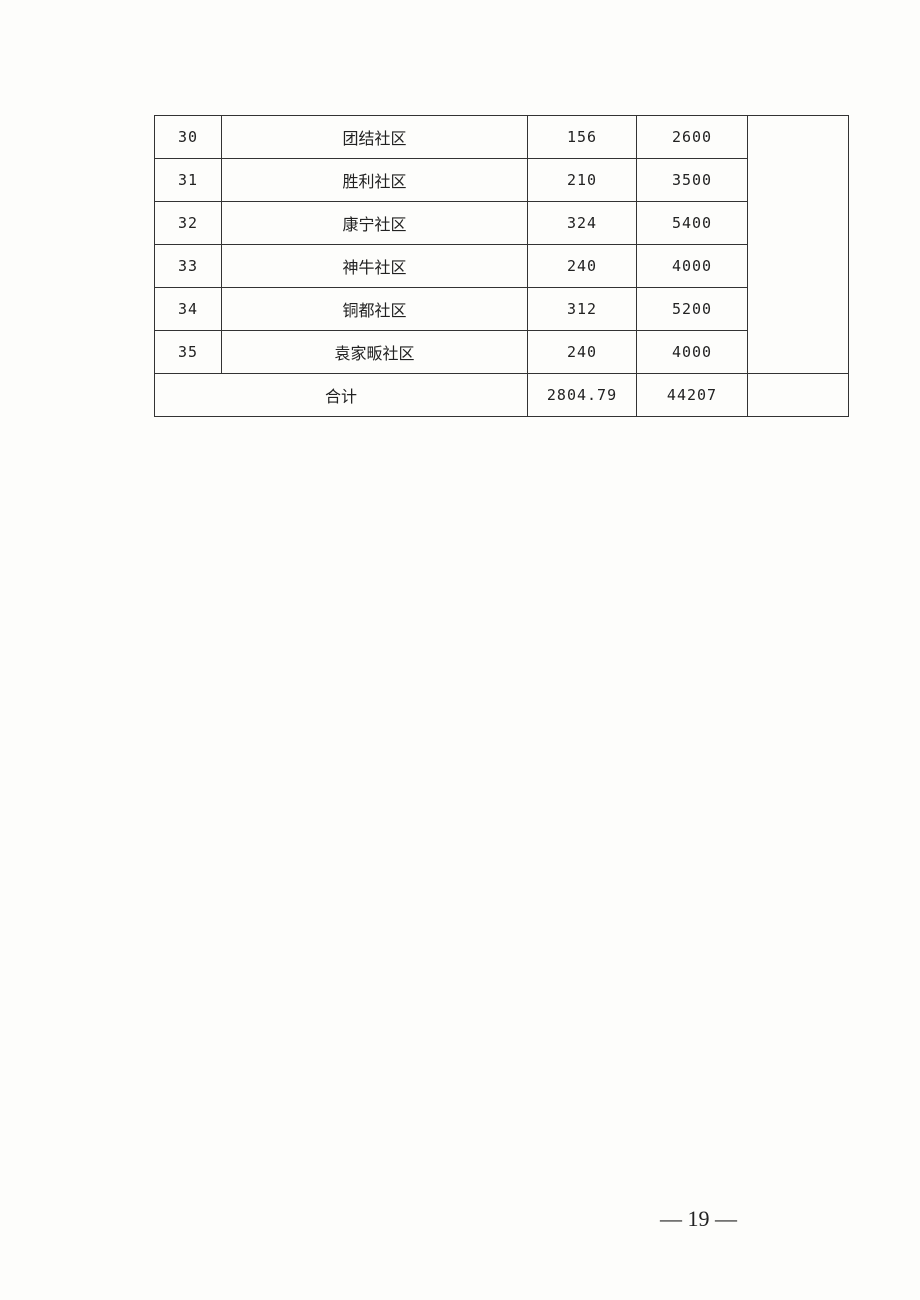 This screenshot has height=1300, width=920. What do you see at coordinates (188, 223) in the screenshot?
I see `row-number: 32` at bounding box center [188, 223].